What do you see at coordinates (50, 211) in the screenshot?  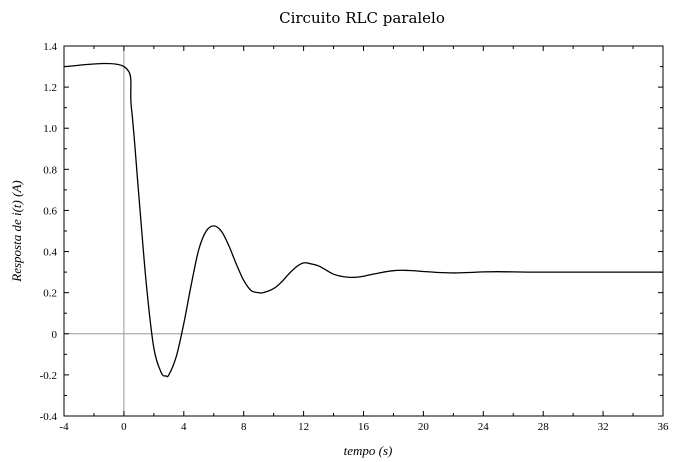 I see `y-tick-label: 0.6` at bounding box center [50, 211].